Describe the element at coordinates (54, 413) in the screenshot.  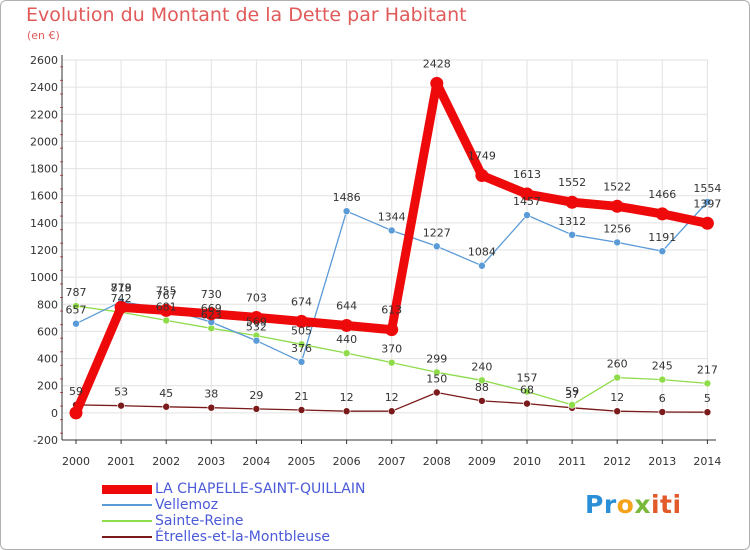
I see `y-tick-label: 0` at that location.